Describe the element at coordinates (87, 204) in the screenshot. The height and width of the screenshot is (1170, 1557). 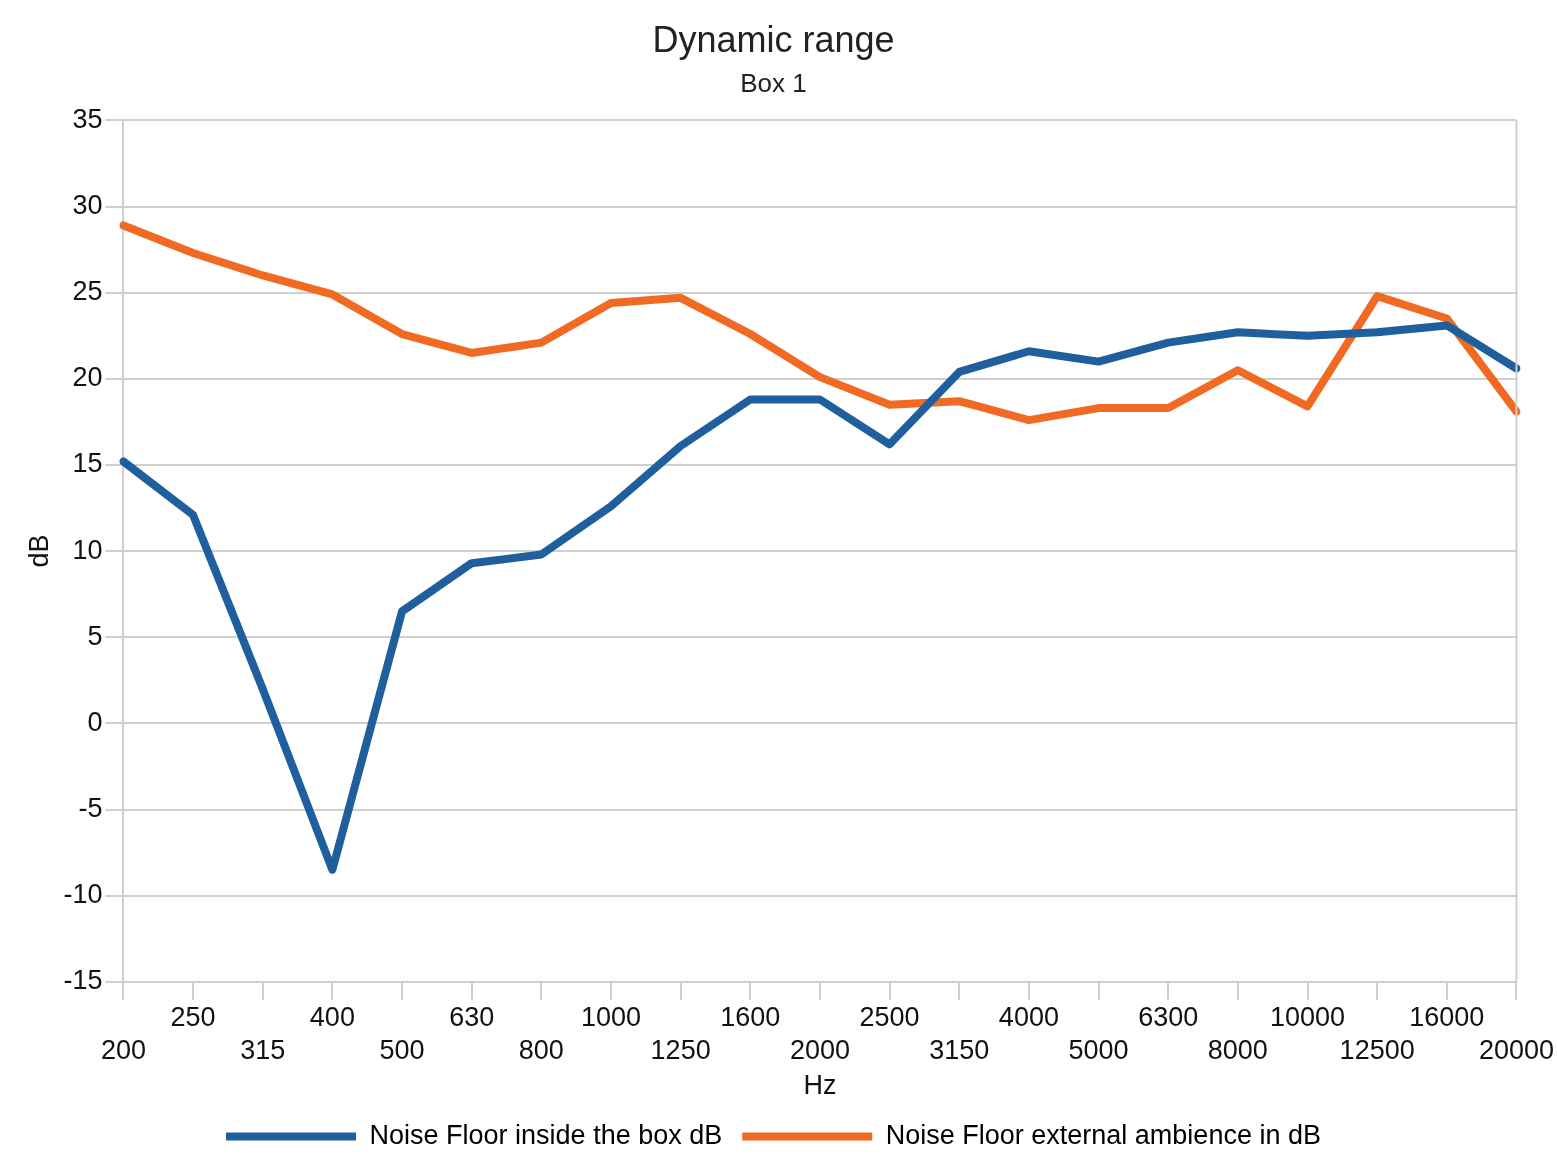
I see `y-tick-label: 30` at that location.